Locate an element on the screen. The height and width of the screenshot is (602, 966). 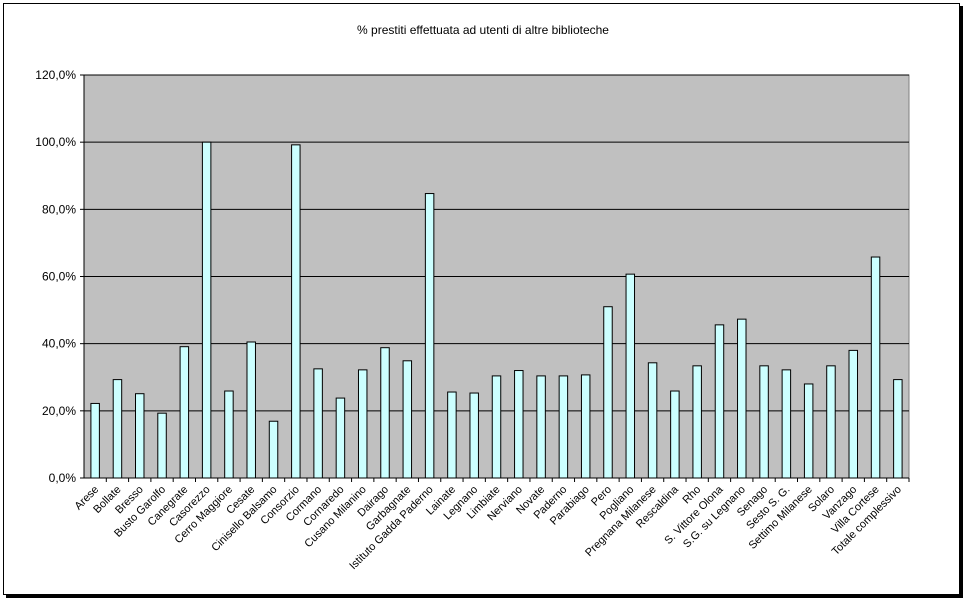
y-axis: 0,0% 20,0% 40,0% 60,0% 80,0% 100,0% 120,0% is located at coordinates (60, 276).